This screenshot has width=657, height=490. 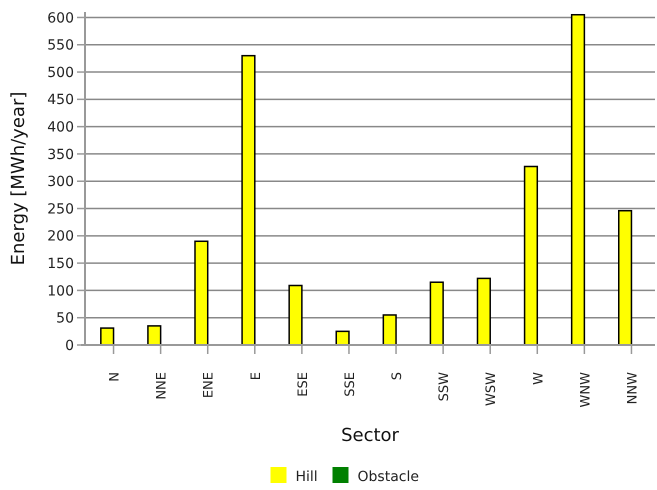 I want to click on y-tick-label: 150, so click(x=60, y=264).